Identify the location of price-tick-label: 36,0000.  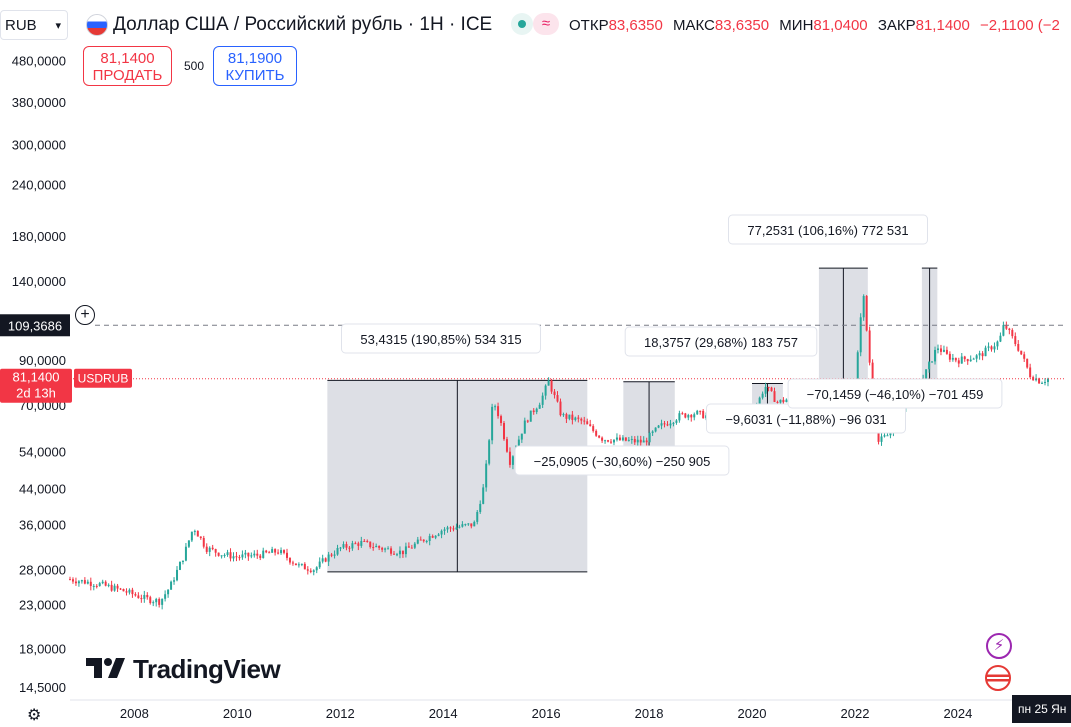
(42, 524).